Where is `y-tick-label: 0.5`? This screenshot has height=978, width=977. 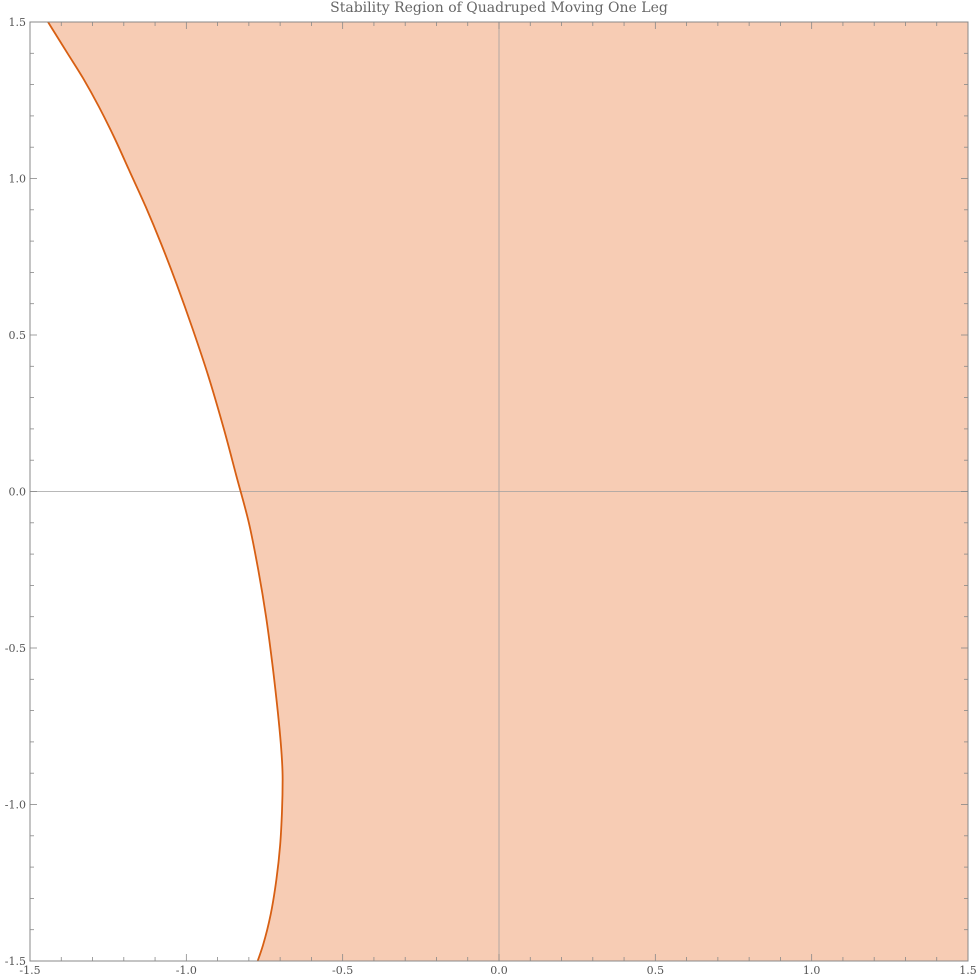
y-tick-label: 0.5 is located at coordinates (18, 335).